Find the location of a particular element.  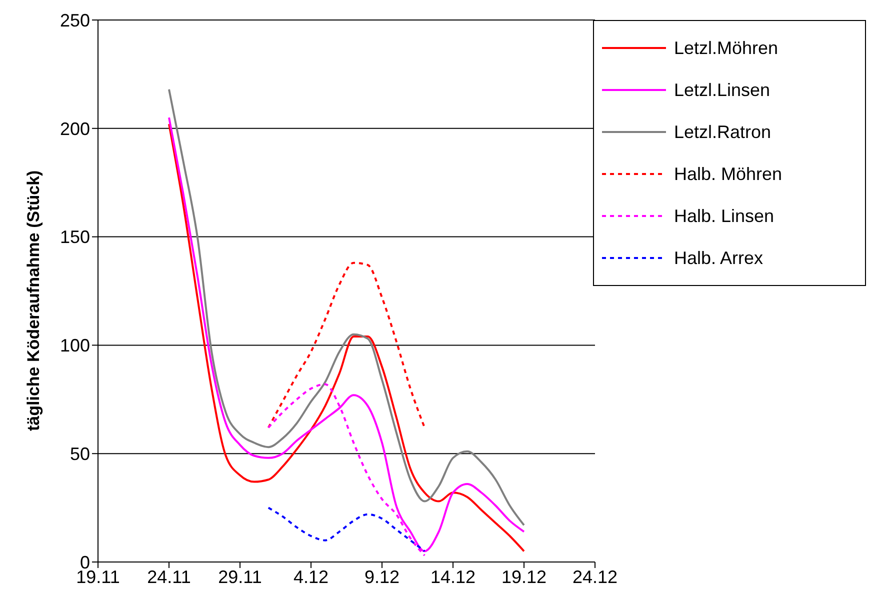

legend-label: Halb. Linsen is located at coordinates (724, 216).